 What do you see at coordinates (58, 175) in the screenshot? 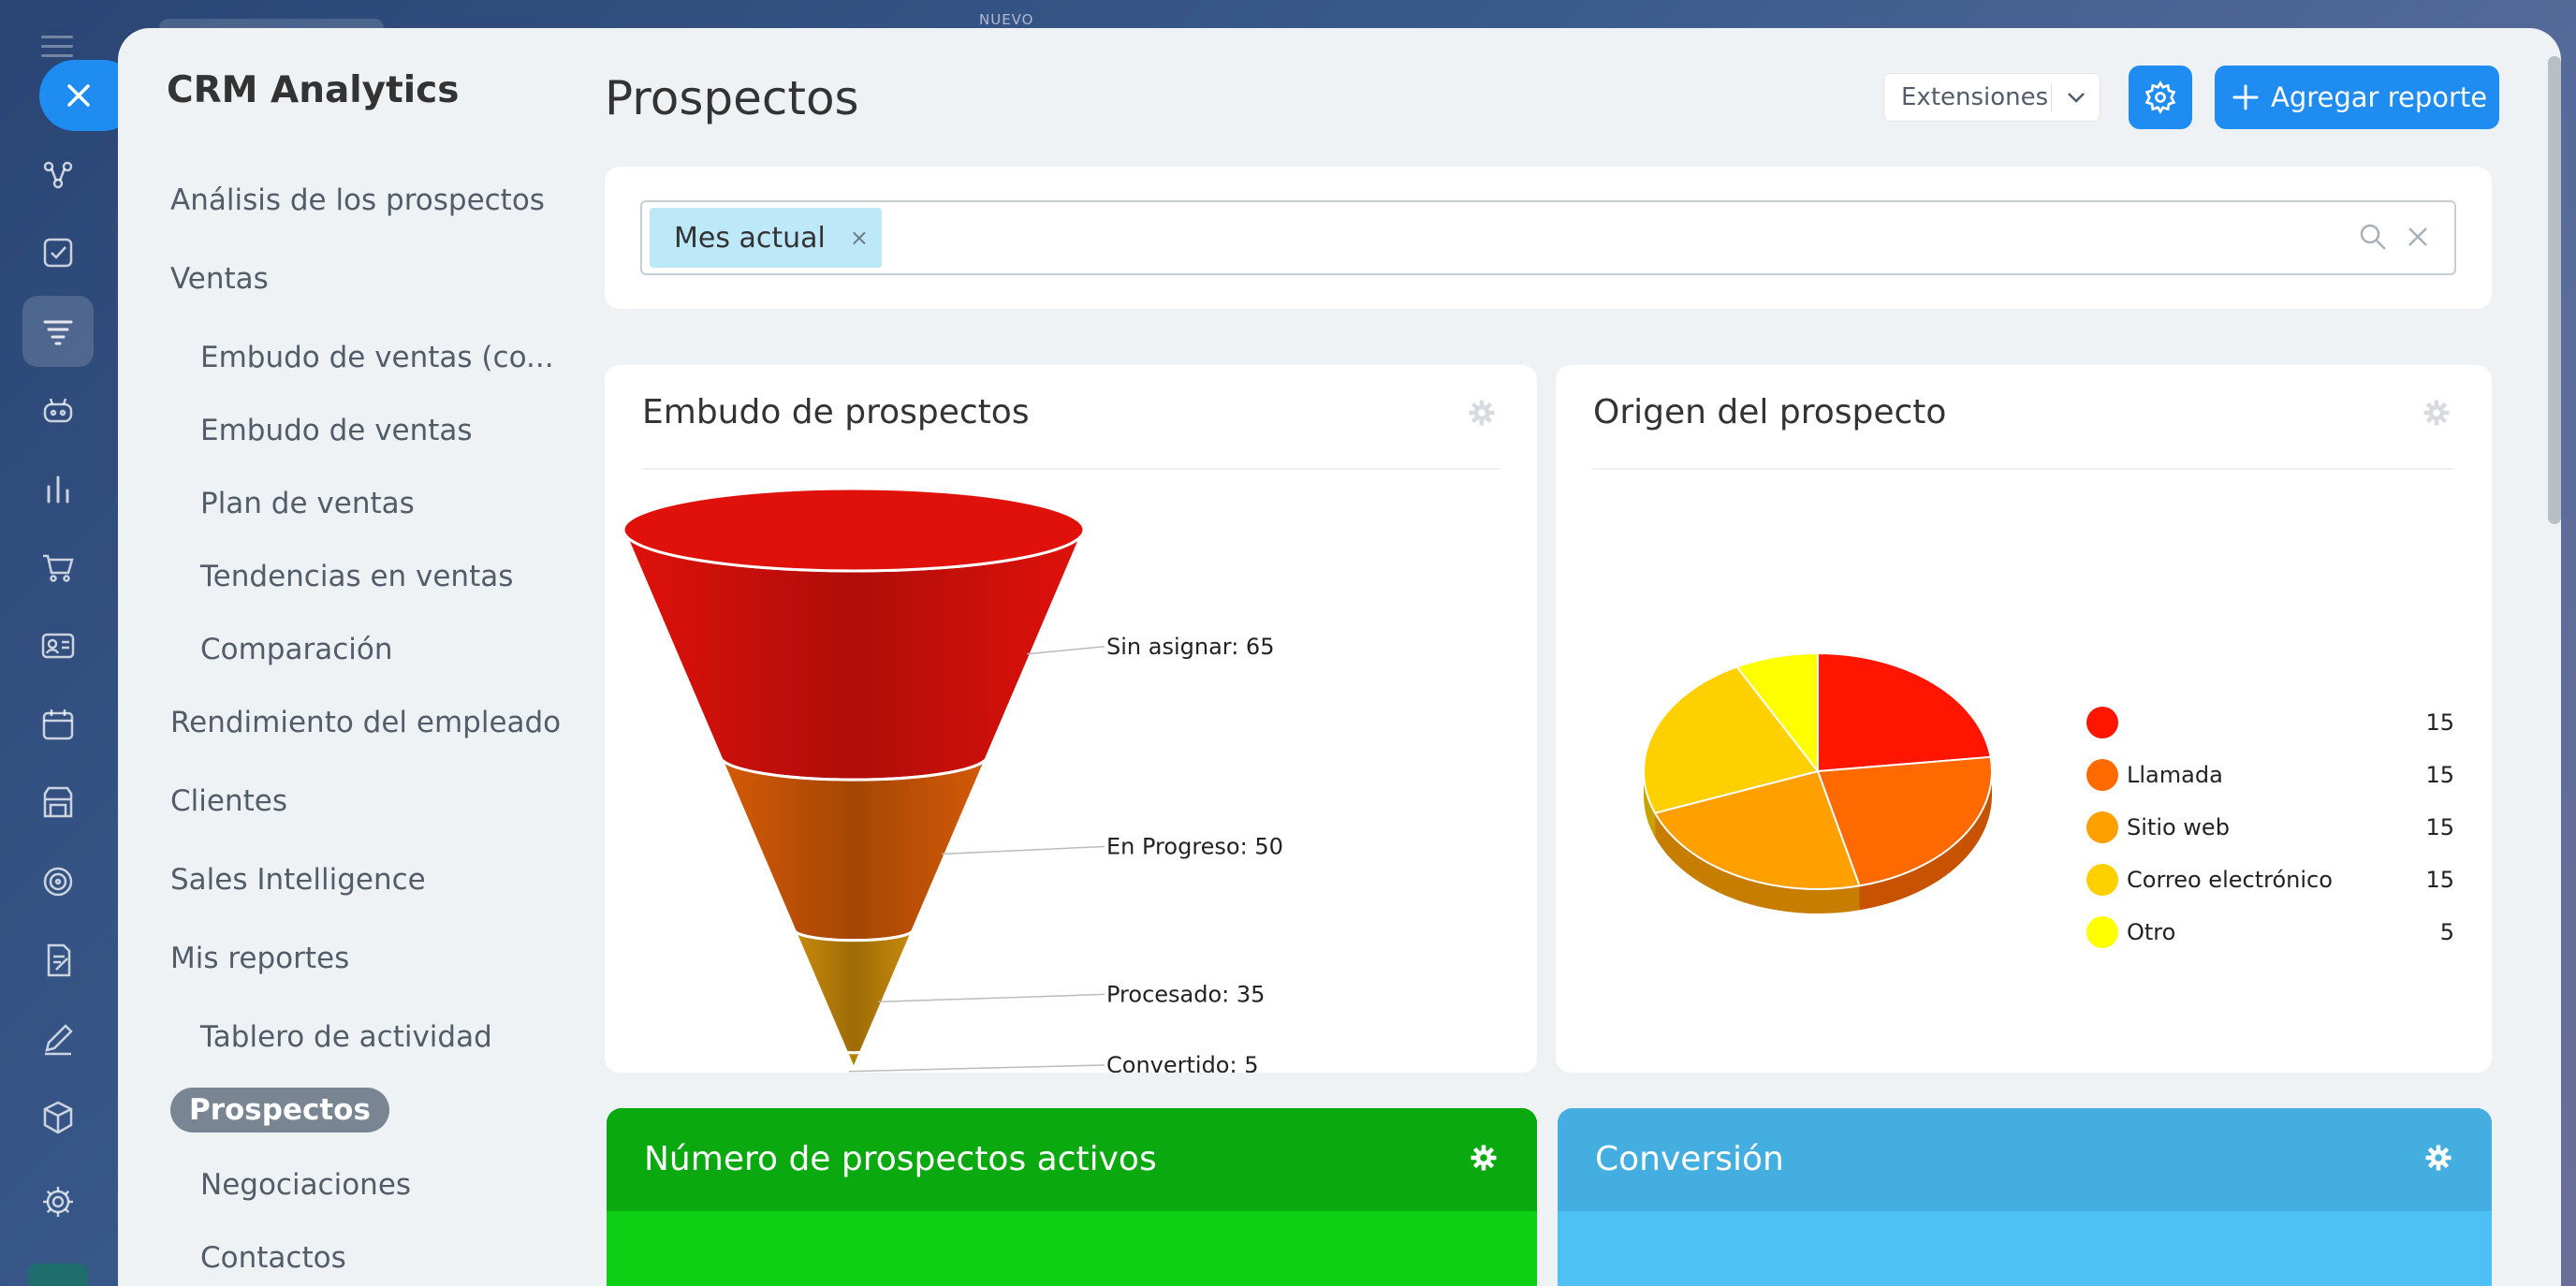
I see `flow-icon` at bounding box center [58, 175].